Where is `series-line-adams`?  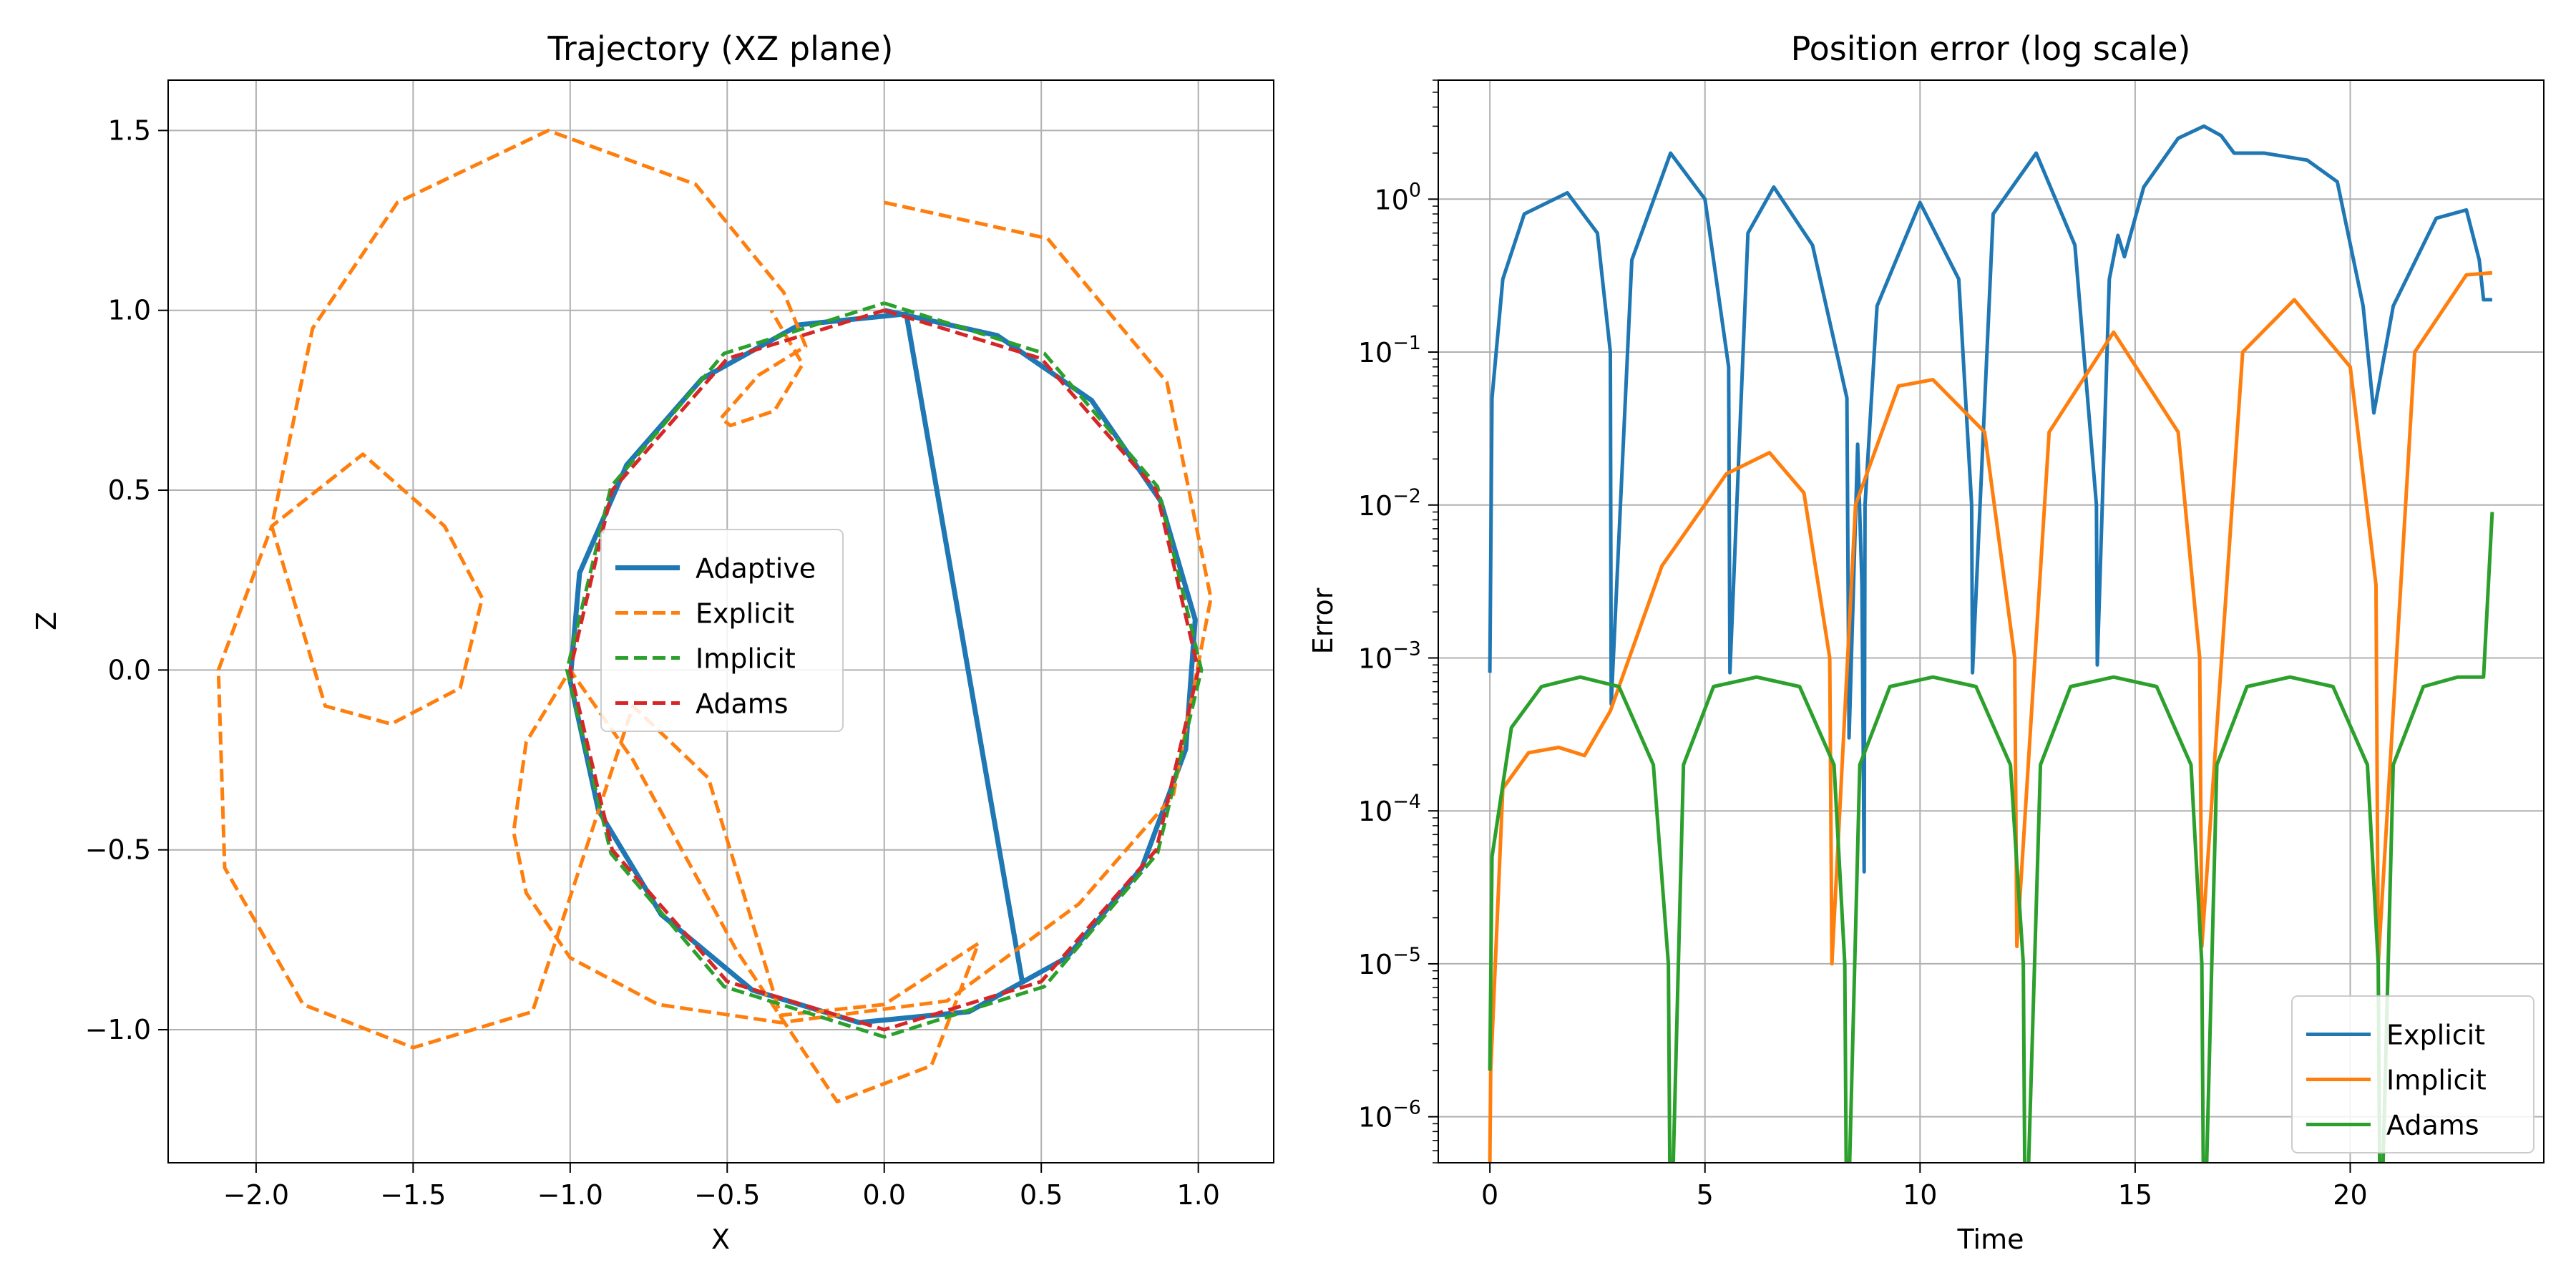 series-line-adams is located at coordinates (884, 670).